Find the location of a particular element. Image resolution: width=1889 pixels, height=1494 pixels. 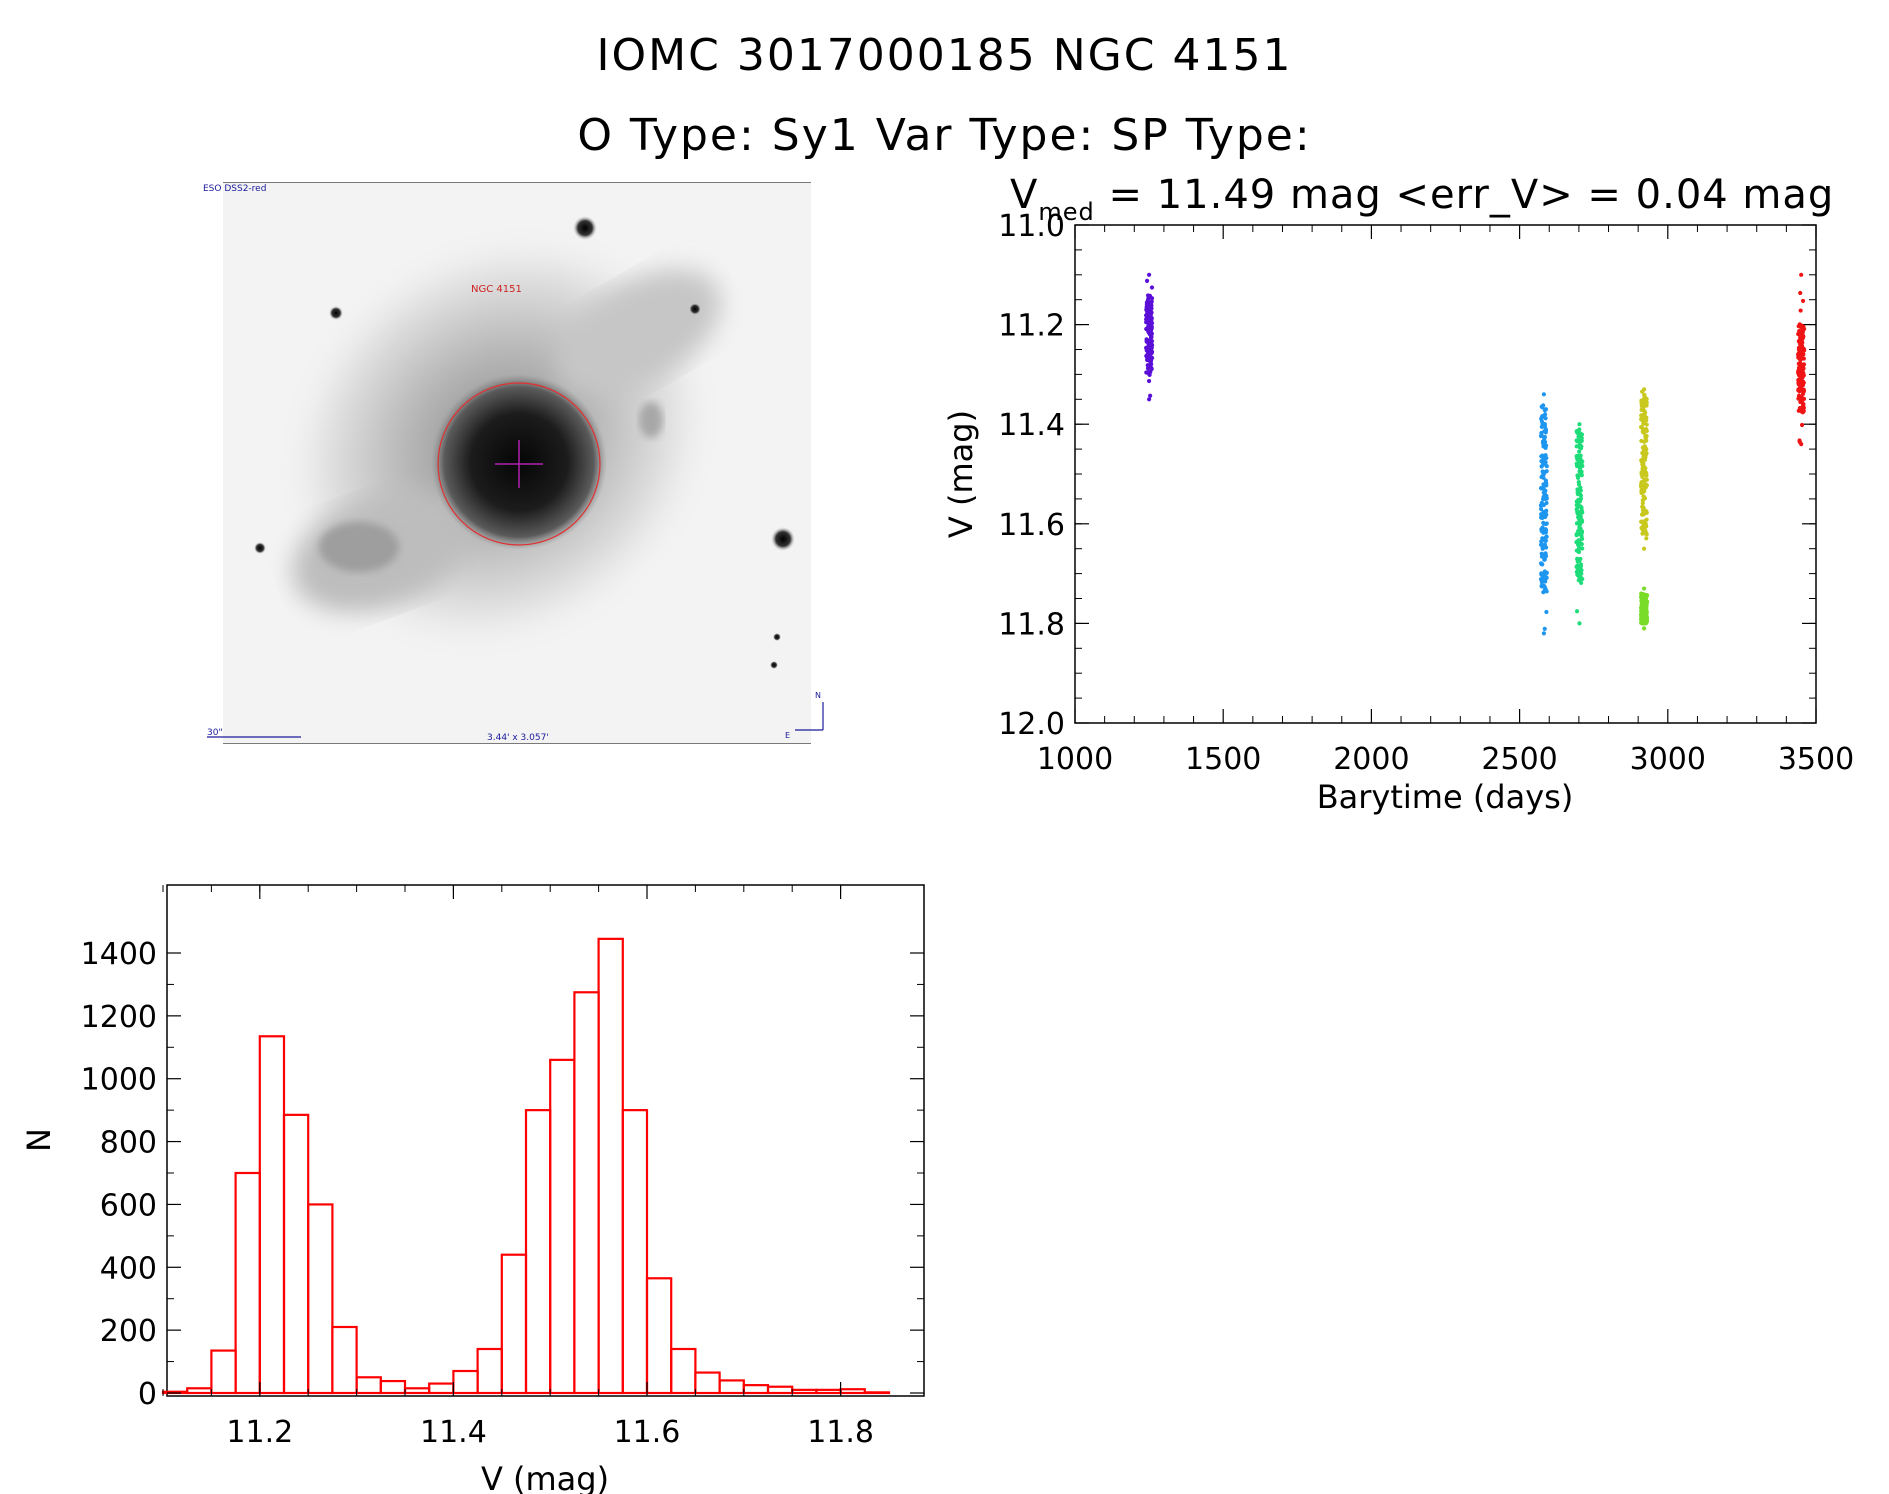

object-label: NGC 4151 is located at coordinates (496, 289).